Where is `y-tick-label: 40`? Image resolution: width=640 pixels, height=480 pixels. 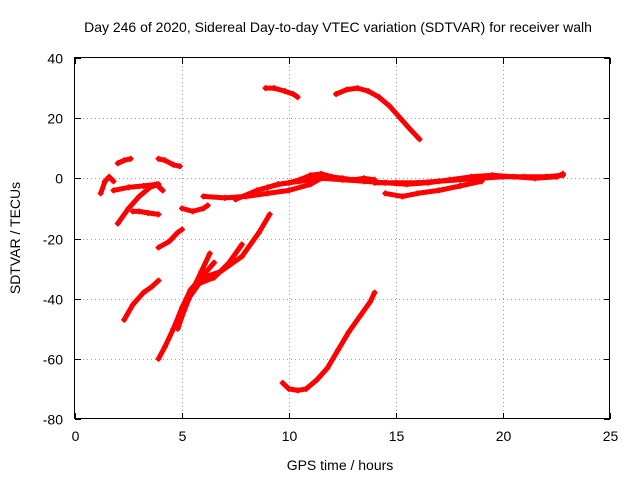
y-tick-label: 40 is located at coordinates (55, 59).